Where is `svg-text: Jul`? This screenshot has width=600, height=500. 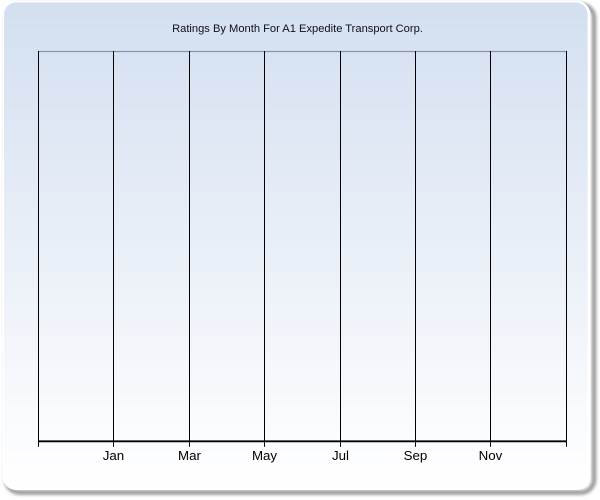 svg-text: Jul is located at coordinates (340, 455).